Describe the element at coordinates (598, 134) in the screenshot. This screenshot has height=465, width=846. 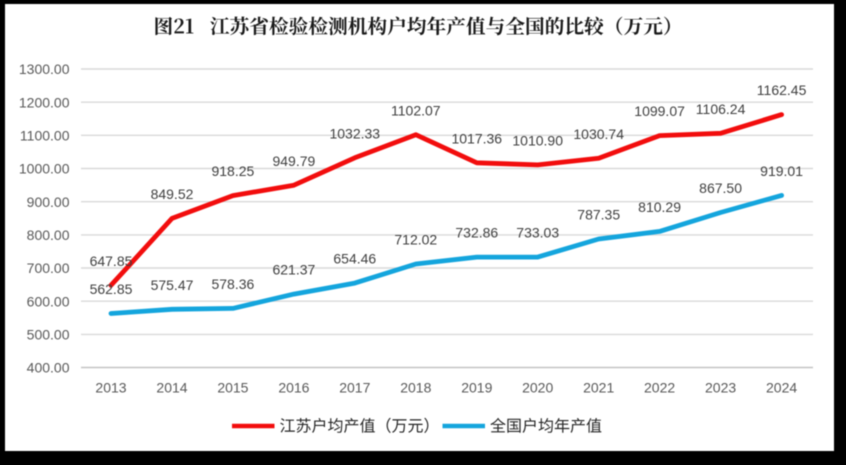
I see `svg-text: 1030.74` at that location.